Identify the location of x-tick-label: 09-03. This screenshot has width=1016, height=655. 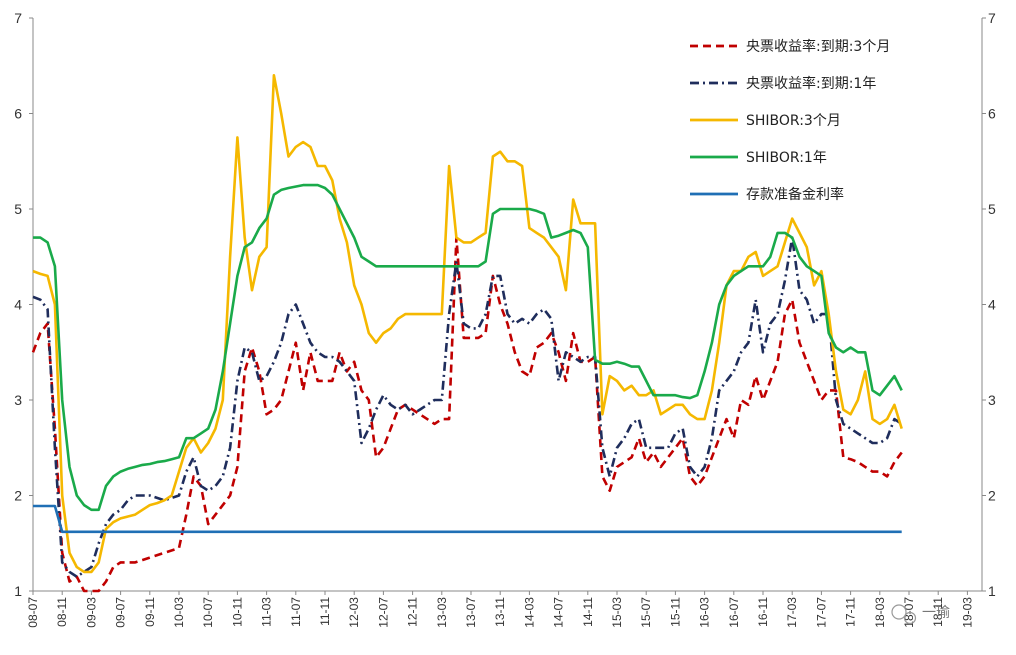
(91, 612).